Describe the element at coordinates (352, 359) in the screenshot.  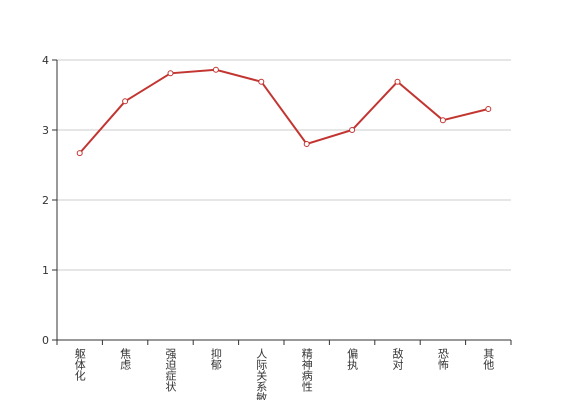
I see `x-tick-label: 偏执` at that location.